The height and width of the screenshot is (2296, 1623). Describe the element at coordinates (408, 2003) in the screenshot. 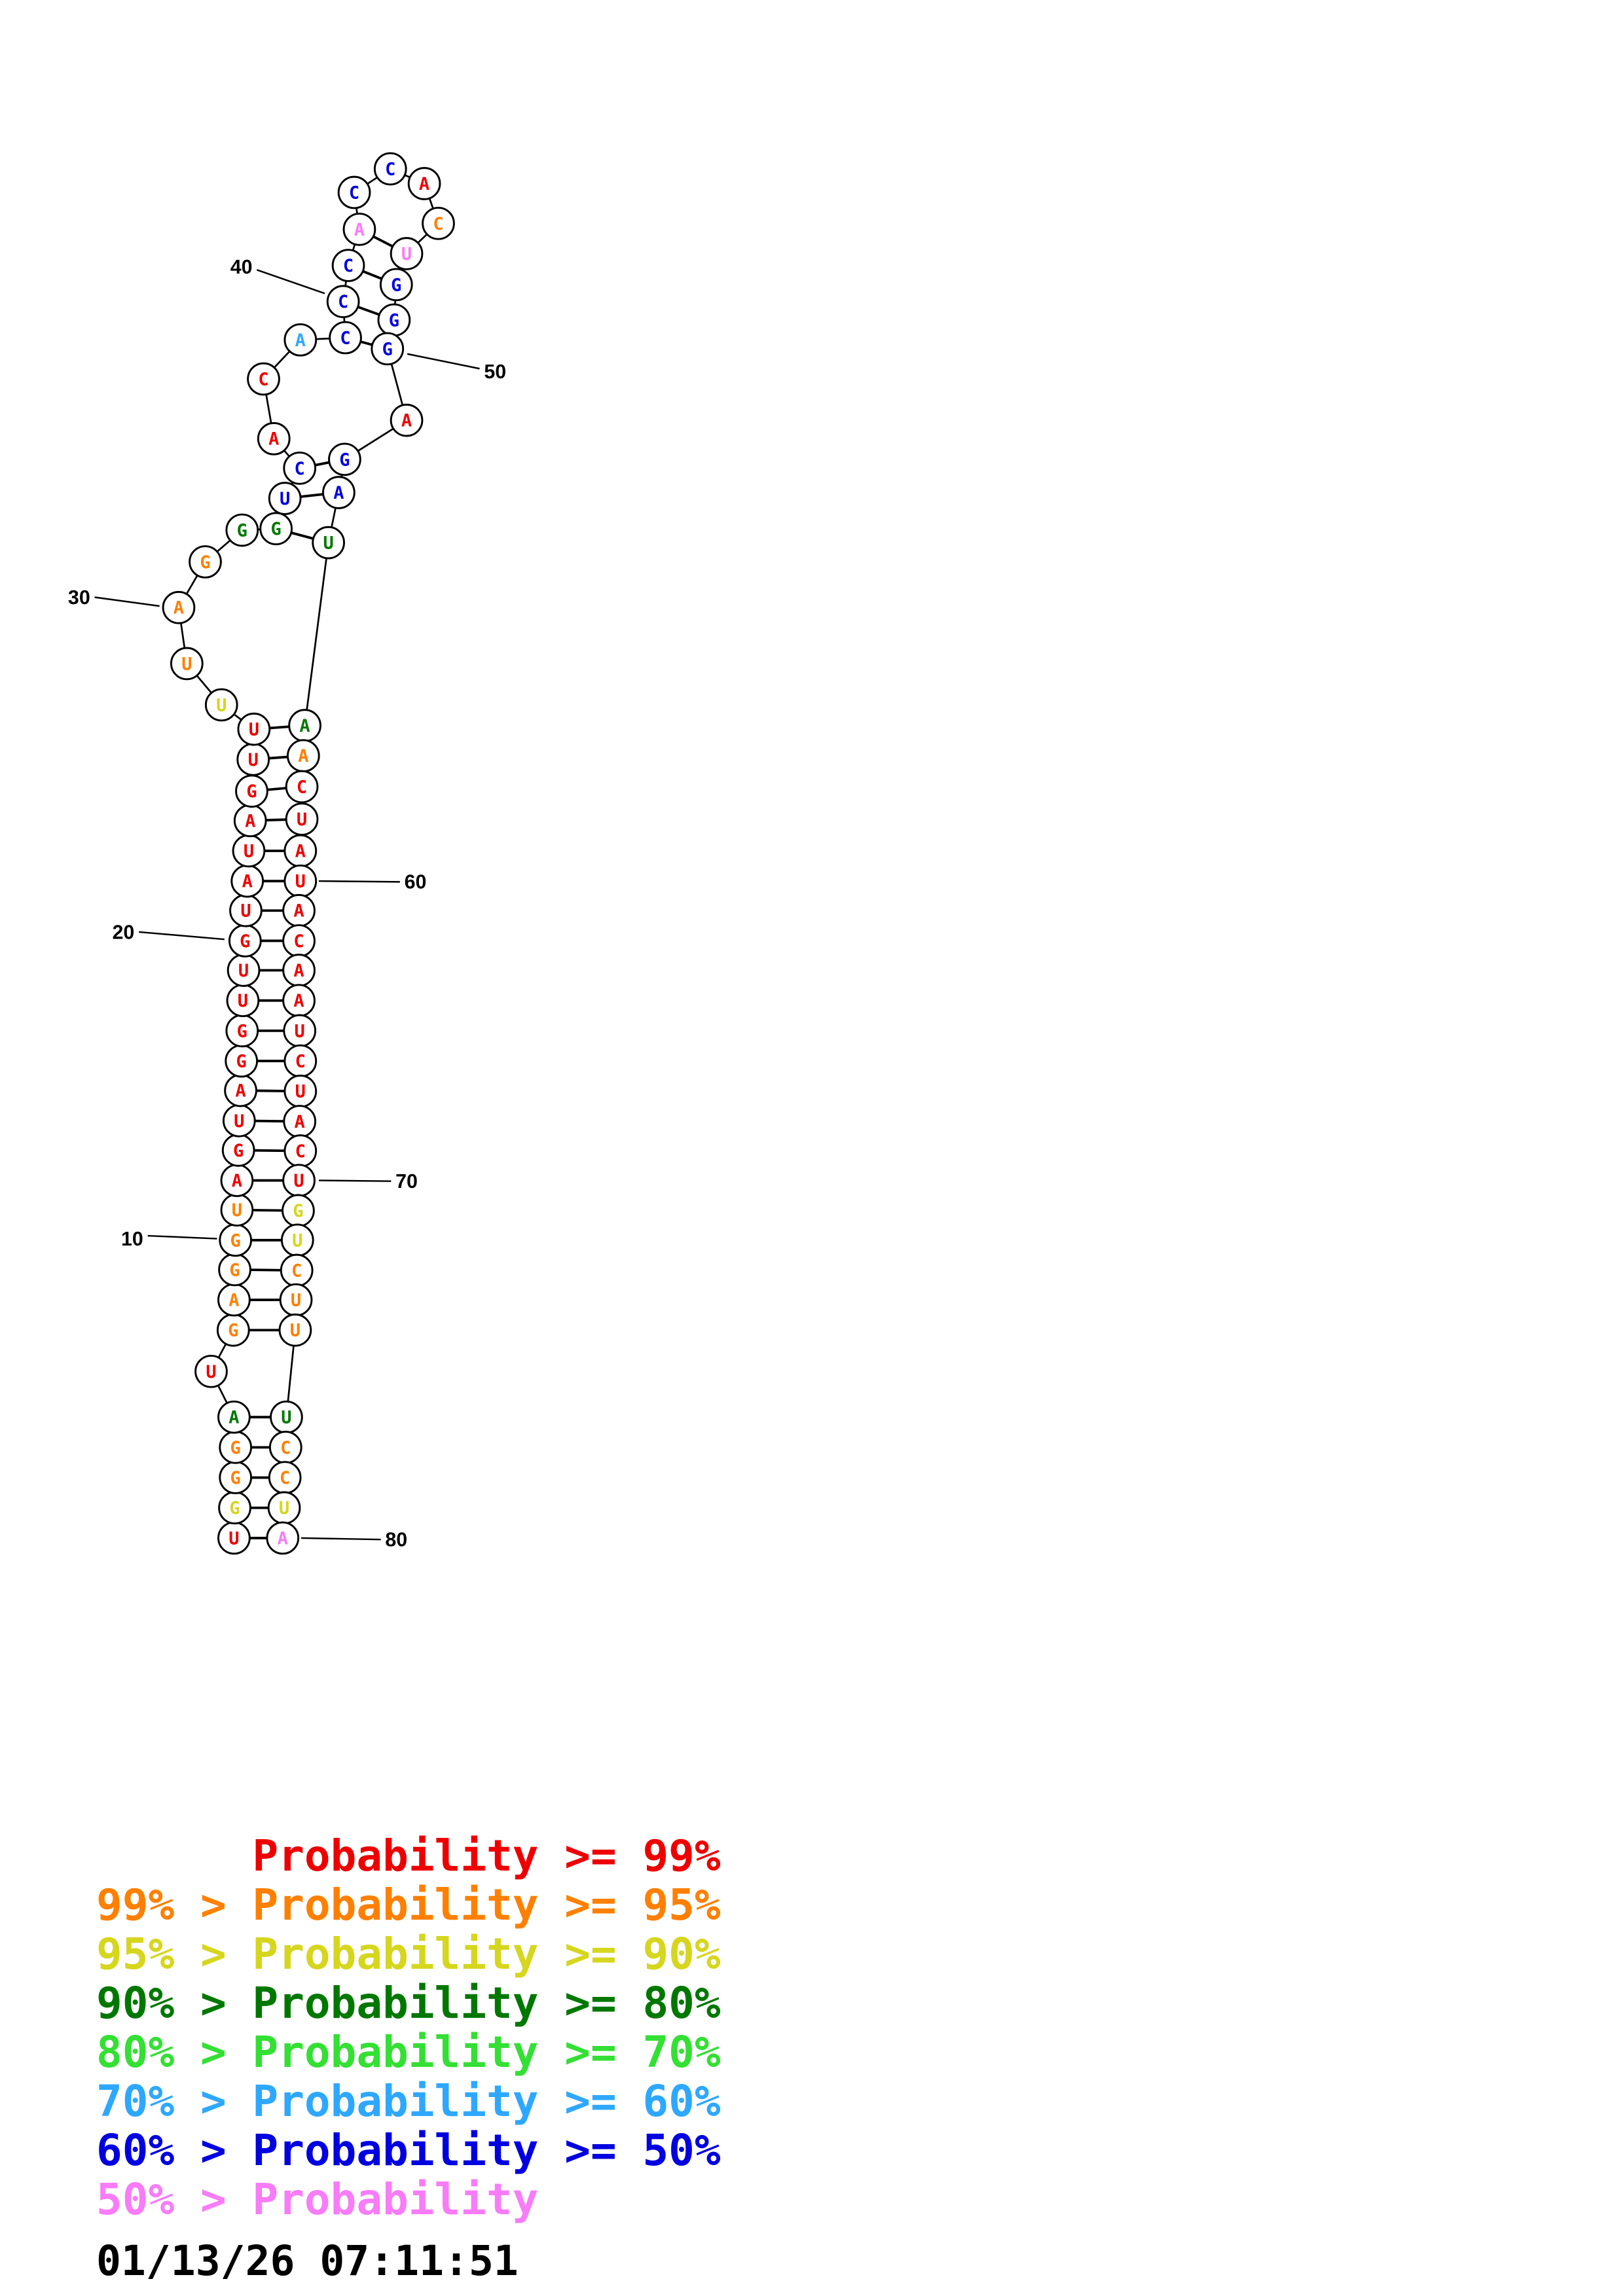

I see `legend-line: 90% > Probability >= 80%` at that location.